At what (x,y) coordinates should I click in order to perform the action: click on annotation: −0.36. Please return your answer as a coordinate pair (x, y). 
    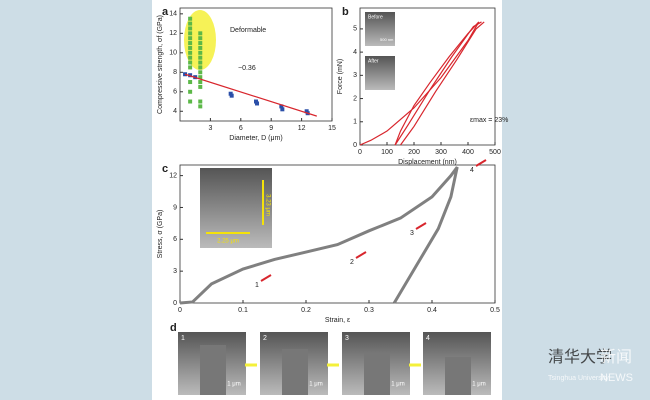
    Looking at the image, I should click on (247, 68).